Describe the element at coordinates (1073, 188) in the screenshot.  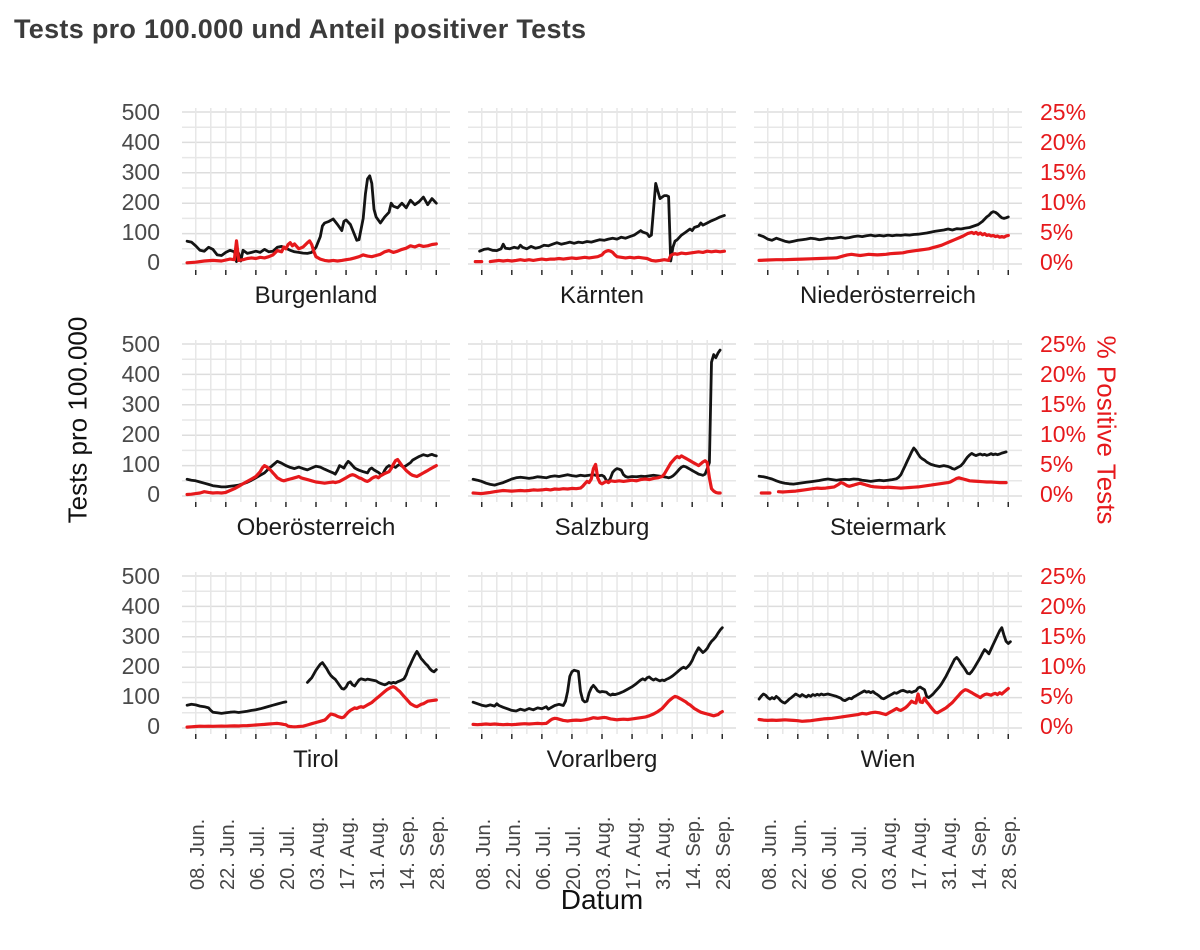
I see `y-axis-right-ticks-row1: 25% 20% 15% 10% 5% 0%` at that location.